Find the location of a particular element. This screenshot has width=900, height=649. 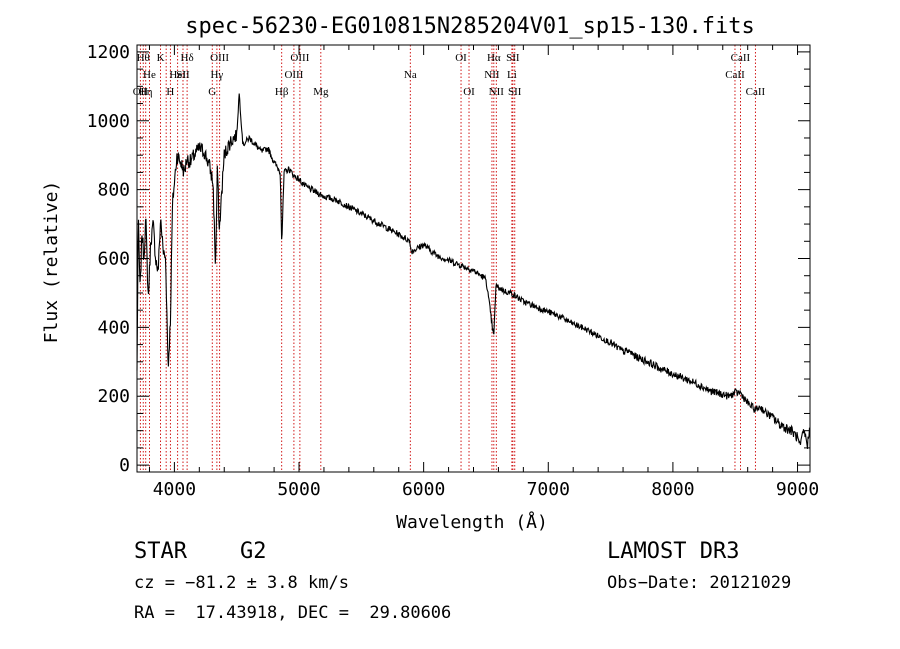

line-label-12: OIII is located at coordinates (219, 58).